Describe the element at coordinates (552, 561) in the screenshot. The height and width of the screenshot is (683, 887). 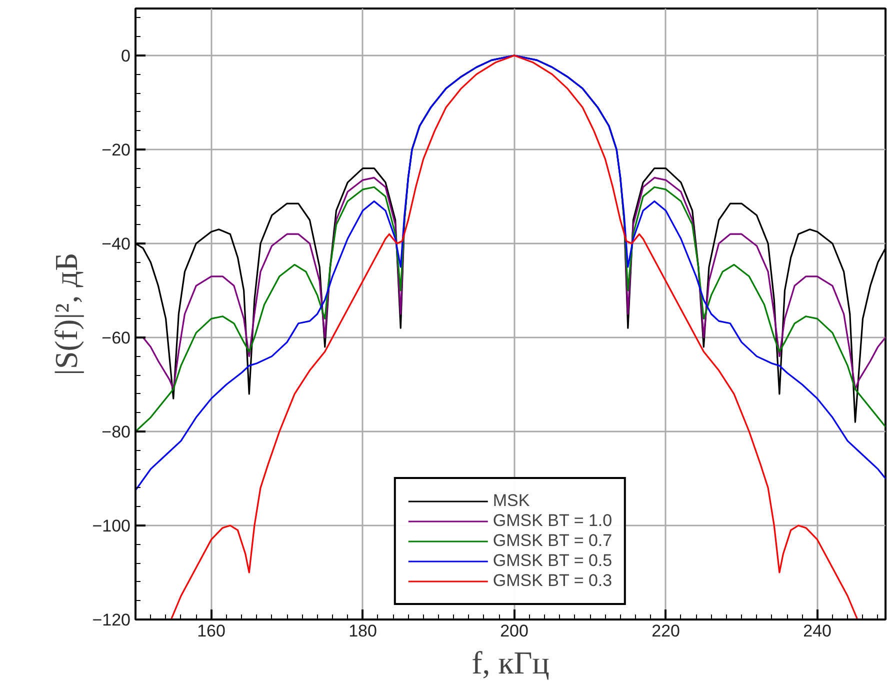
I see `legend-label: GMSK BT = 0.5` at that location.